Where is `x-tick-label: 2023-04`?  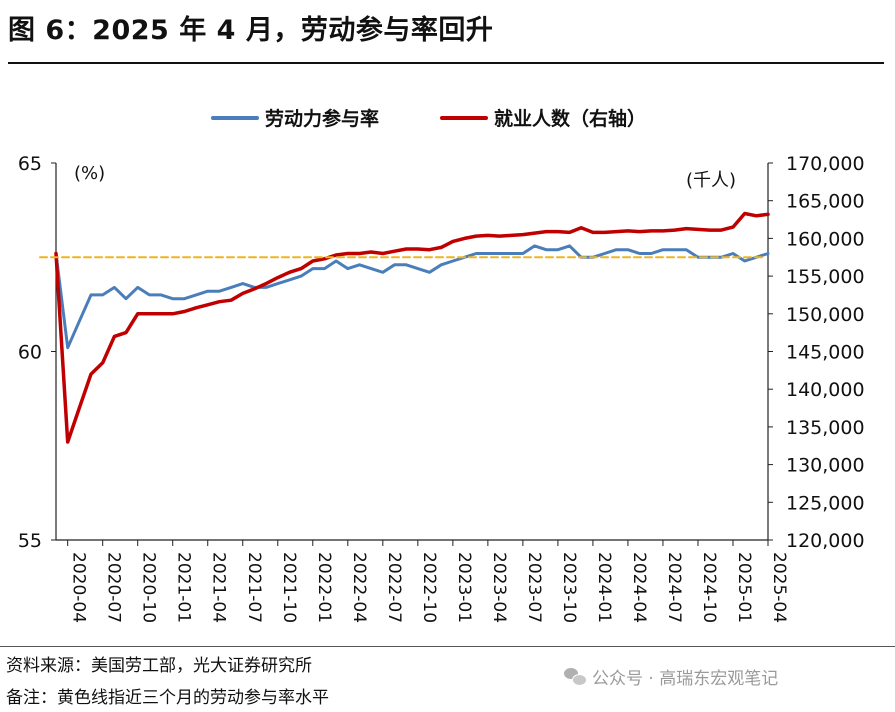
x-tick-label: 2023-04 is located at coordinates (499, 587).